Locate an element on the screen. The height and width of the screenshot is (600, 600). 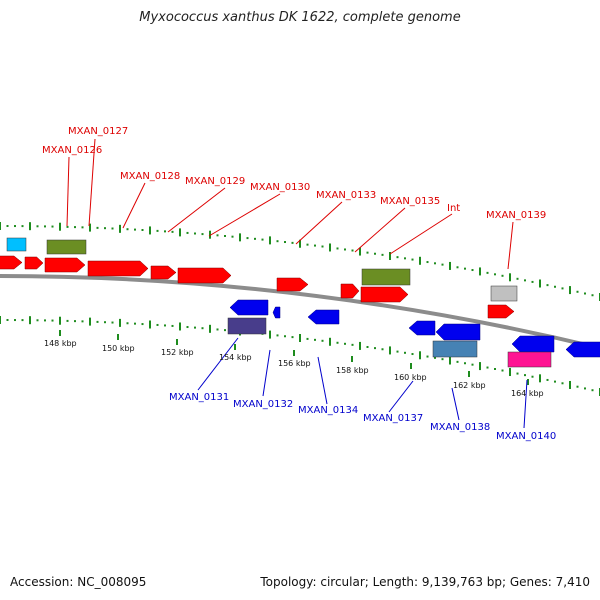
gene-label-mxan-0140: MXAN_0140 is located at coordinates (526, 436).